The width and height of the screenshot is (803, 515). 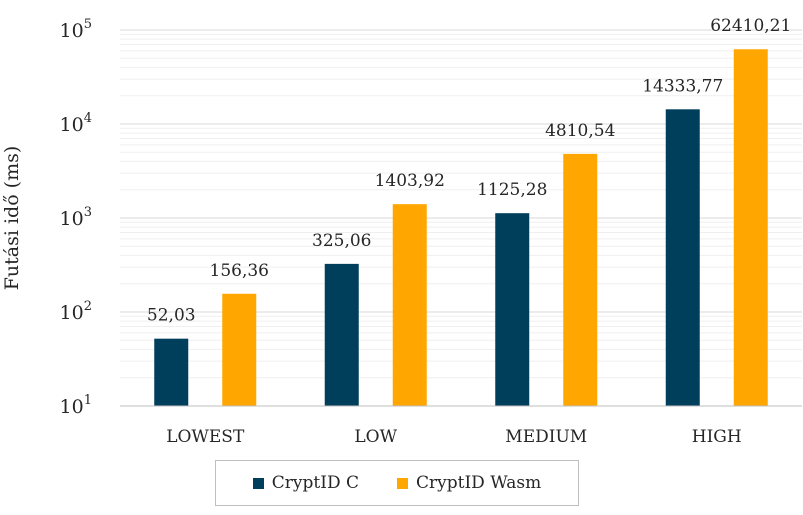 I want to click on legend-label-c: CryptID C, so click(x=315, y=483).